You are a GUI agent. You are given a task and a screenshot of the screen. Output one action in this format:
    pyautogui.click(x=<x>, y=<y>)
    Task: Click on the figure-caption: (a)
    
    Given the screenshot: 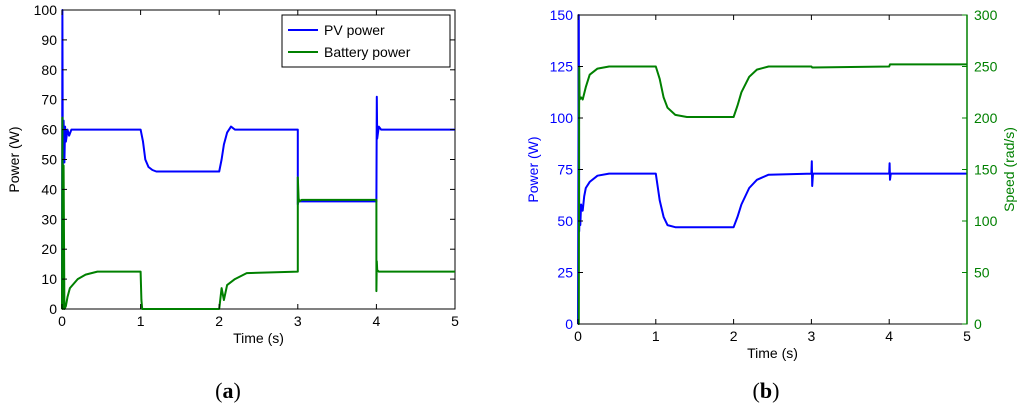 What is the action you would take?
    pyautogui.click(x=228, y=390)
    